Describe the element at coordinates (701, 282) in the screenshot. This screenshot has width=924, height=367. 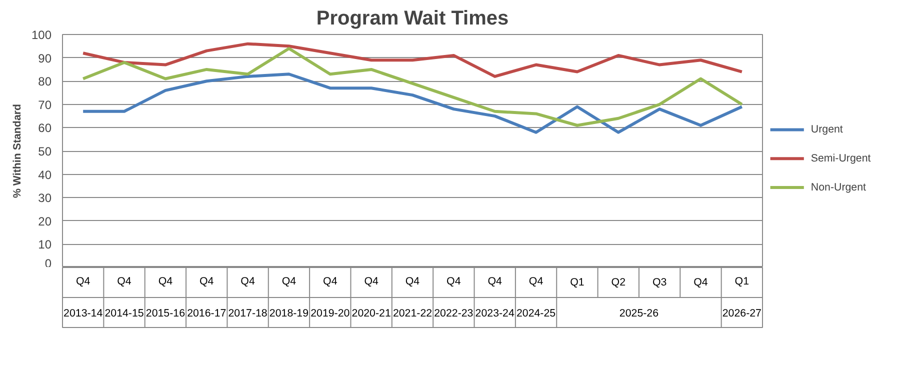
I see `x-tick-label: Q4` at that location.